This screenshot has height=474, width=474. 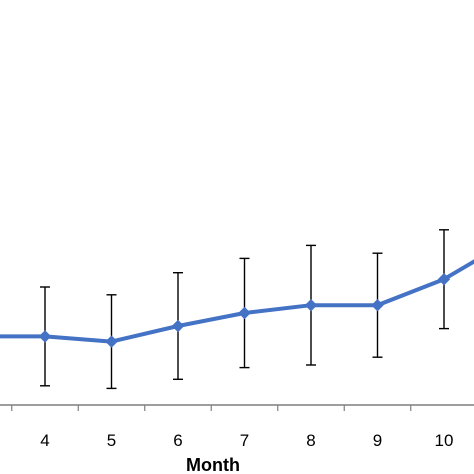 I want to click on x-axis, so click(x=237, y=407).